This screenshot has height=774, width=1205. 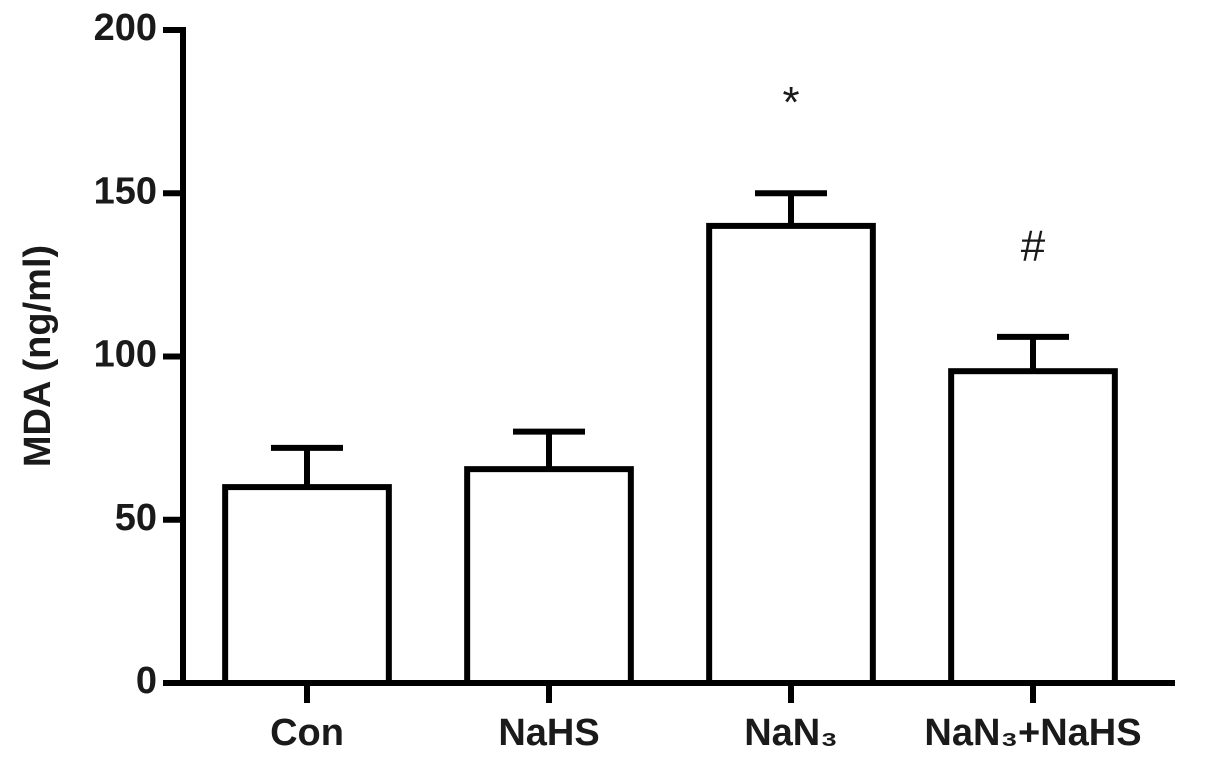 What do you see at coordinates (125, 28) in the screenshot?
I see `y-tick-label: 200` at bounding box center [125, 28].